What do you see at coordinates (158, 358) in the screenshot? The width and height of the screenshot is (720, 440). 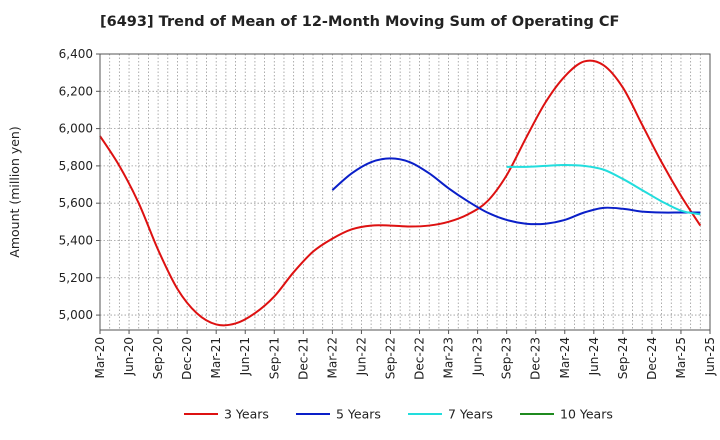 I see `x-tick-label: Sep-20` at bounding box center [158, 358].